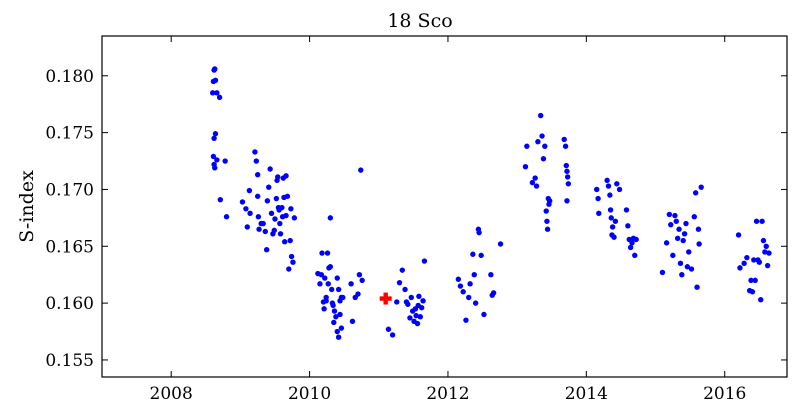 The image size is (798, 414). I want to click on y-axis-label: S-index, so click(27, 206).